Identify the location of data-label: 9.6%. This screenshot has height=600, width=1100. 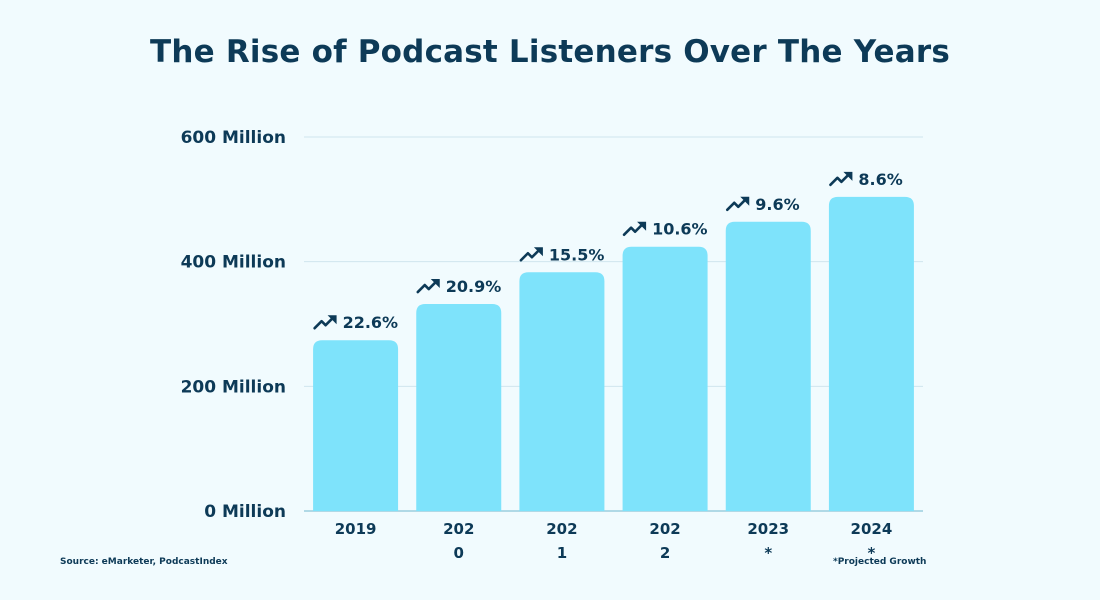
(762, 204).